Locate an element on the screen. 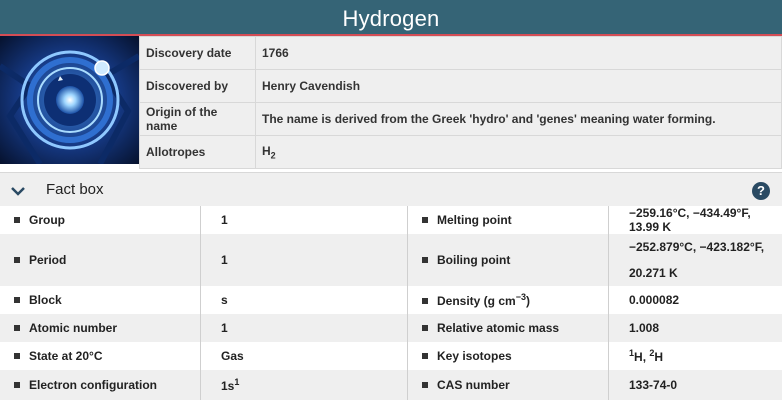  fact-label: CAS number is located at coordinates (508, 385).